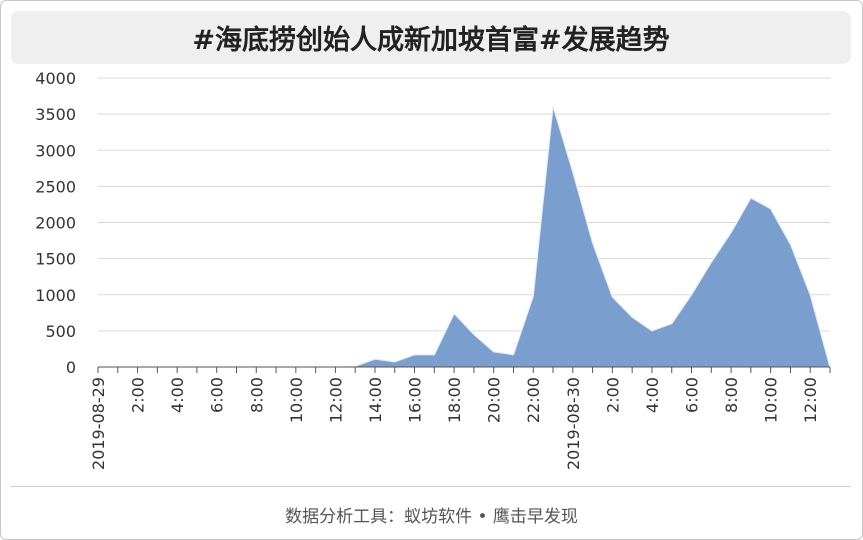  What do you see at coordinates (71, 367) in the screenshot?
I see `y-tick-label: 0` at bounding box center [71, 367].